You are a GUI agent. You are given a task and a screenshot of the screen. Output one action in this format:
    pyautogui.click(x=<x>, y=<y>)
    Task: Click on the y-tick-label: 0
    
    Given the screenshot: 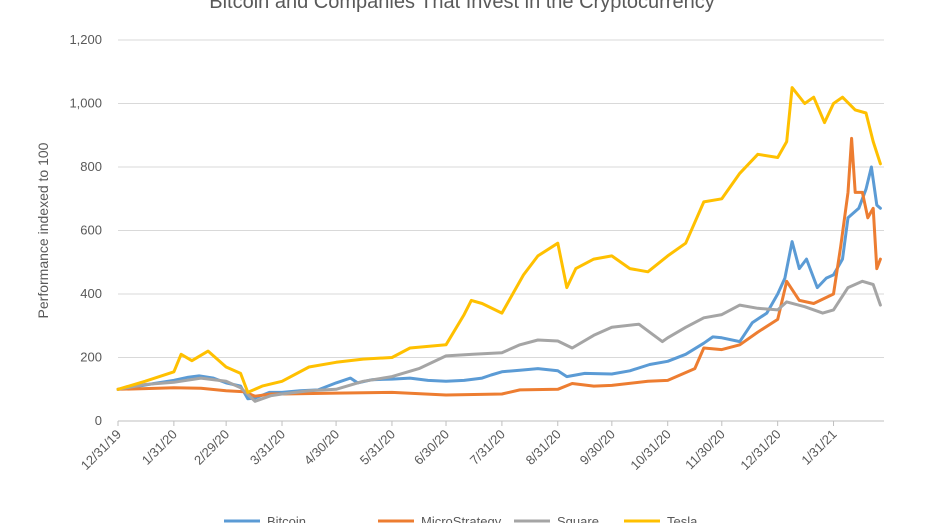 What is the action you would take?
    pyautogui.click(x=98, y=420)
    